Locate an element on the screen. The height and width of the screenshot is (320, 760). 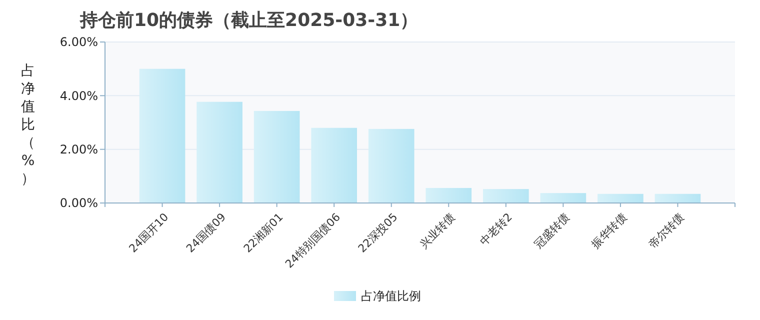
chart-title: 持仓前10的债券（截止至2025-03-31） is located at coordinates (248, 20).